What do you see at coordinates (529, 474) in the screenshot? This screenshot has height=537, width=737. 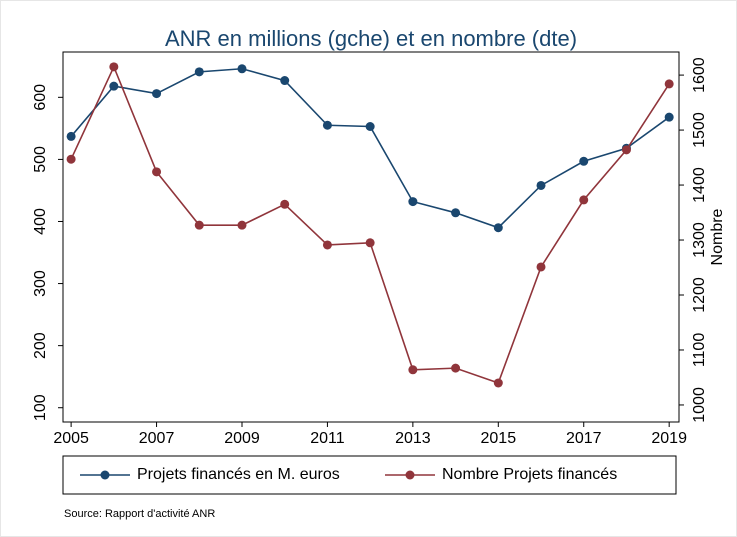 I see `legend-label: Nombre Projets financés` at bounding box center [529, 474].